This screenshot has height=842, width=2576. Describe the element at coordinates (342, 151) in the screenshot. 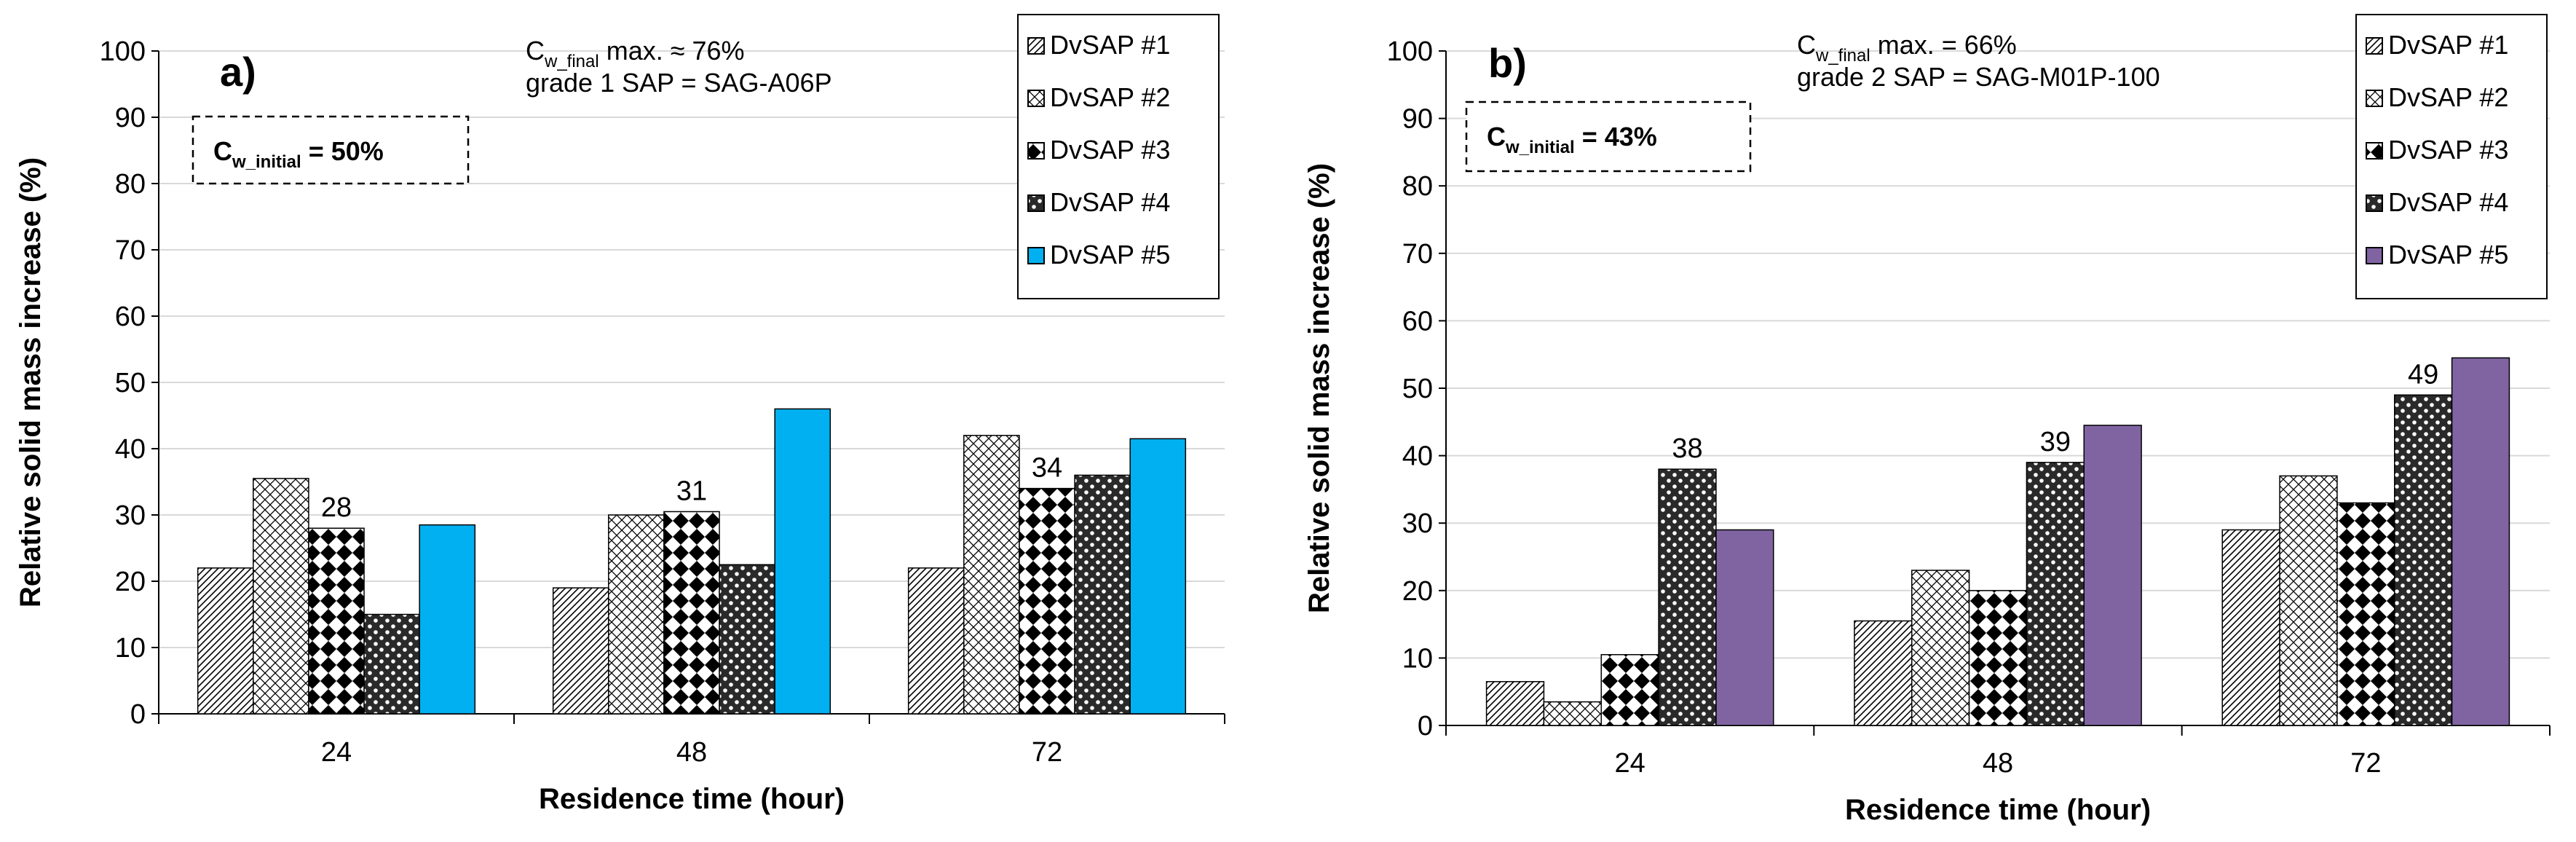

I see `box-cw-initial-suffix: = 50%` at that location.